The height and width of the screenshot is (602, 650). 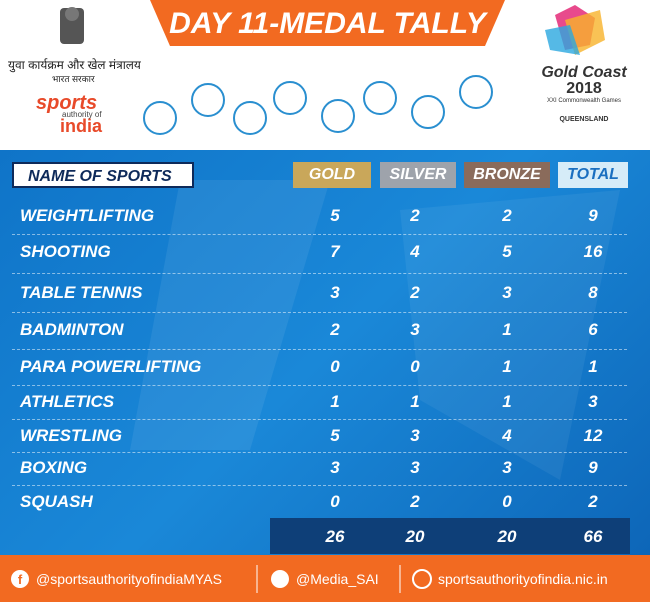 What do you see at coordinates (593, 251) in the screenshot?
I see `medal-count: 16` at bounding box center [593, 251].